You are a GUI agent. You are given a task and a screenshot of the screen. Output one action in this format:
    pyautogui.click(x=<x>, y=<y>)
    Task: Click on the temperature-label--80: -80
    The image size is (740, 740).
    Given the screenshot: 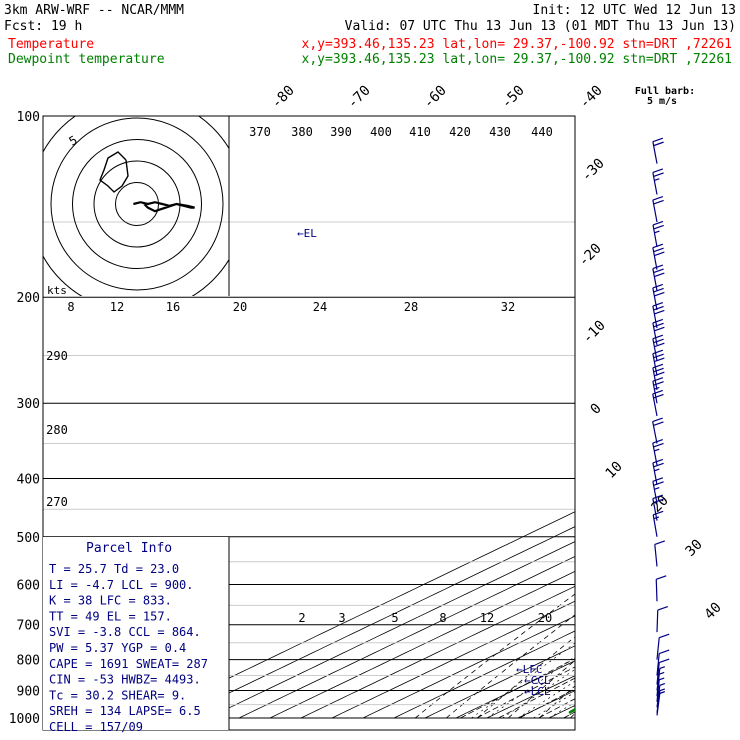 What is the action you would take?
    pyautogui.click(x=283, y=97)
    